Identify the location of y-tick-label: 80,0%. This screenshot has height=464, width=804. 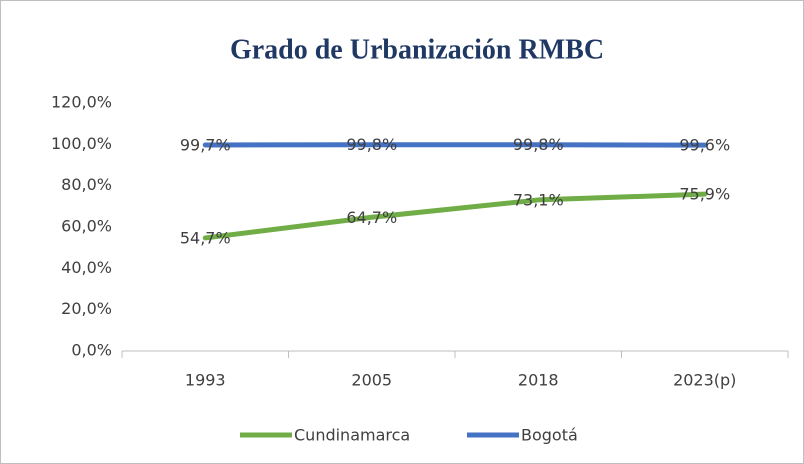
(86, 184).